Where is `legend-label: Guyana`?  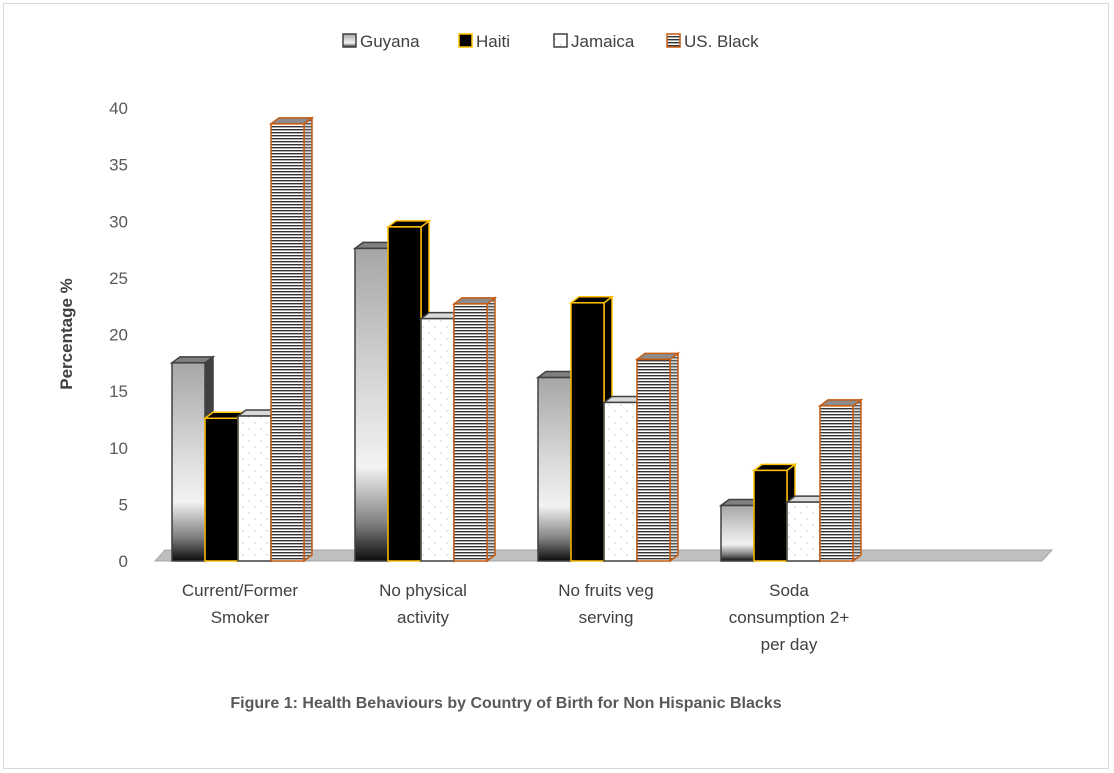
legend-label: Guyana is located at coordinates (390, 41).